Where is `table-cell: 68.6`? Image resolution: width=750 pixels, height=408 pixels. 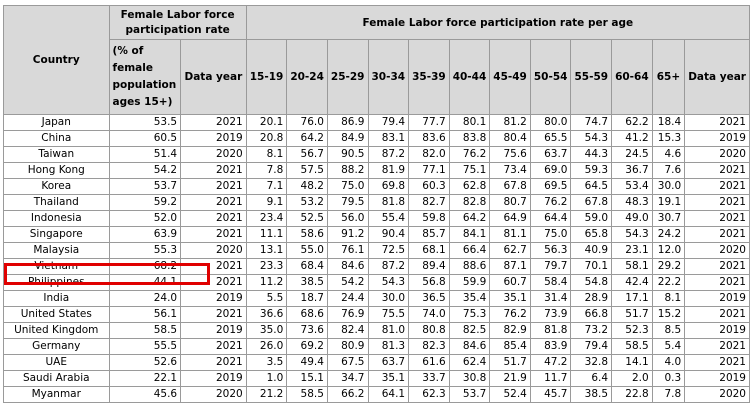 table-cell: 68.6 is located at coordinates (307, 314).